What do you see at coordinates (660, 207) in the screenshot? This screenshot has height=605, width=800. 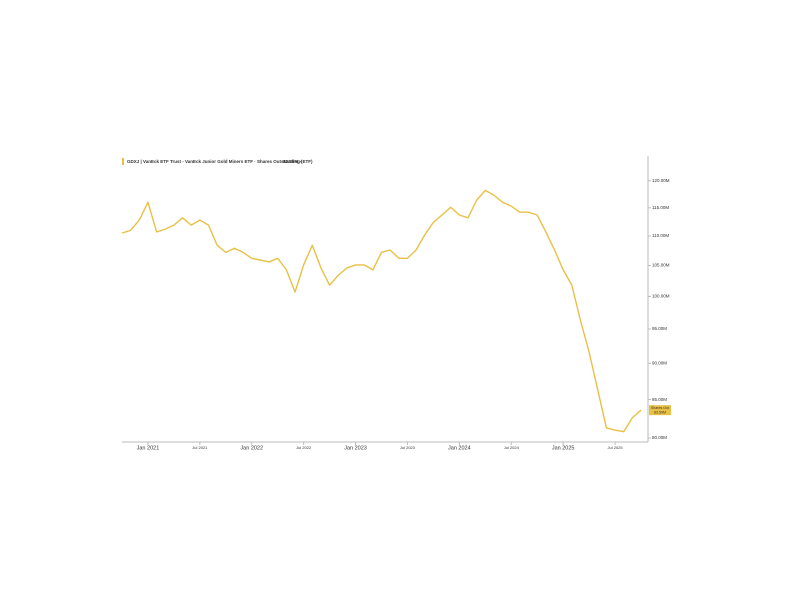 I see `y-tick-label: 115.00M` at bounding box center [660, 207].